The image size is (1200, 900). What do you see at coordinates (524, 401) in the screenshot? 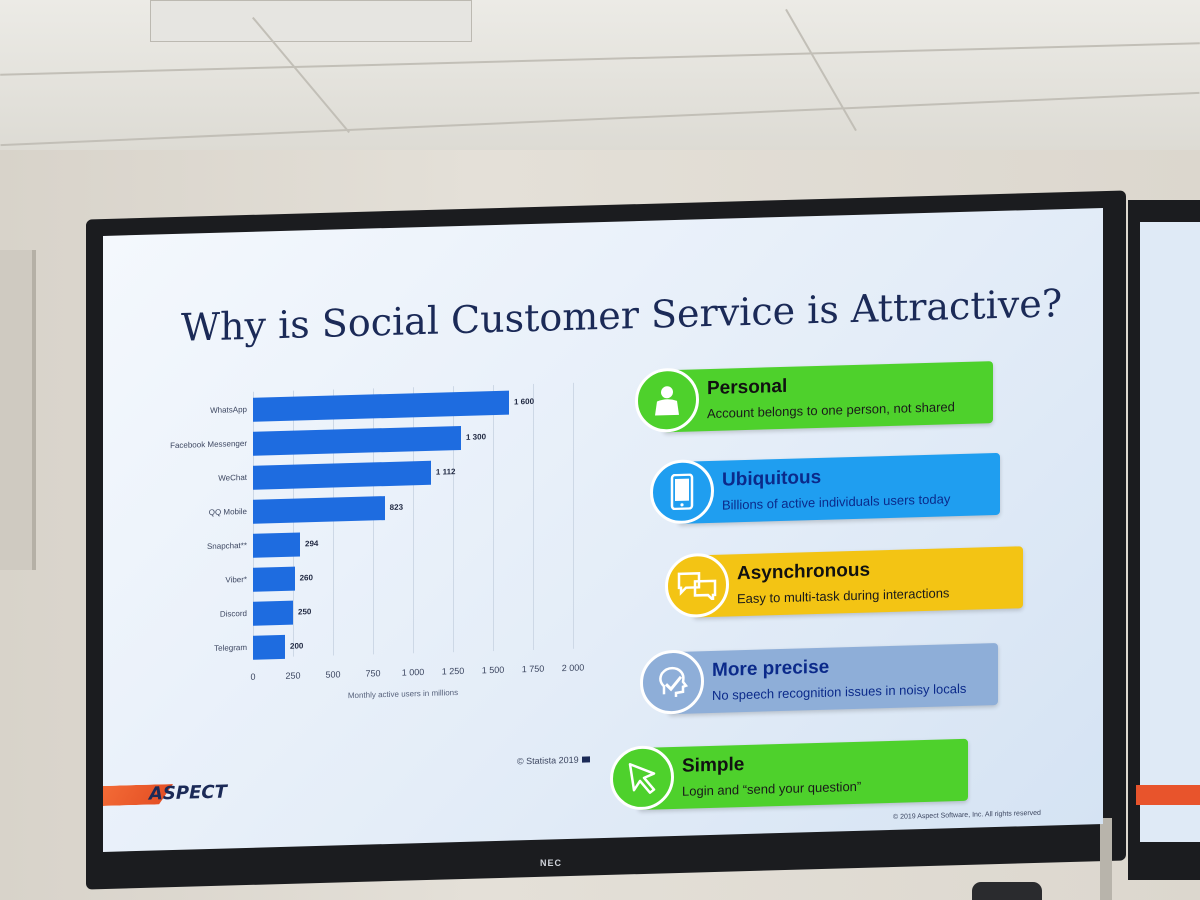
I see `bar-value-label: 1 600` at bounding box center [524, 401].